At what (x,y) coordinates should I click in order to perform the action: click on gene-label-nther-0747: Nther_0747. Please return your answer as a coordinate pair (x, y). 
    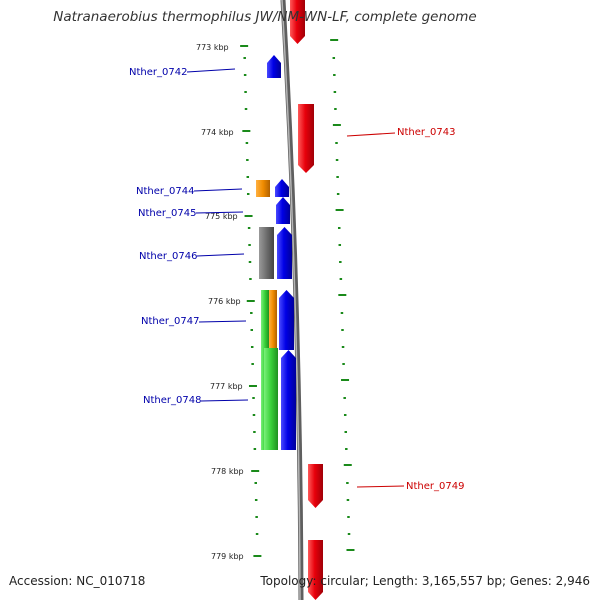
    Looking at the image, I should click on (170, 321).